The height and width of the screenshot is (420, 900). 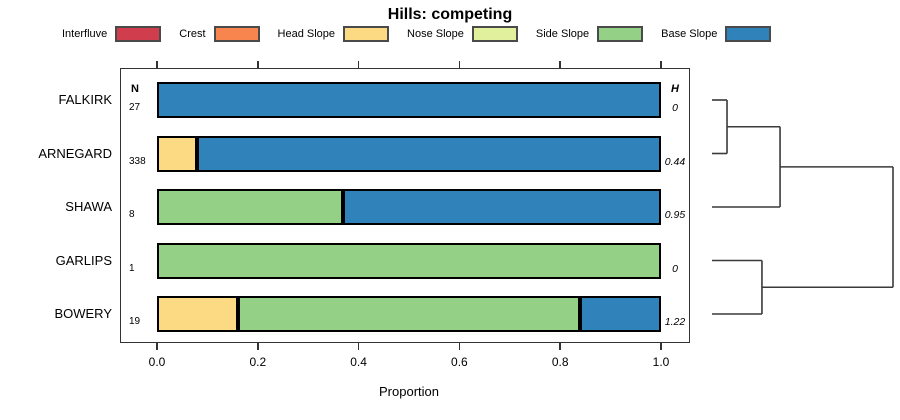 I want to click on category-label: GARLIPS, so click(x=83, y=260).